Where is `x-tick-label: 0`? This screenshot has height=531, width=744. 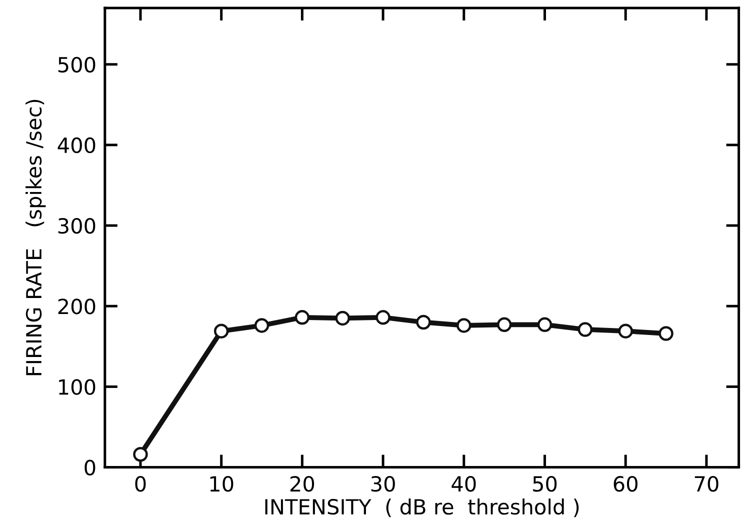
x-tick-label: 0 is located at coordinates (140, 484).